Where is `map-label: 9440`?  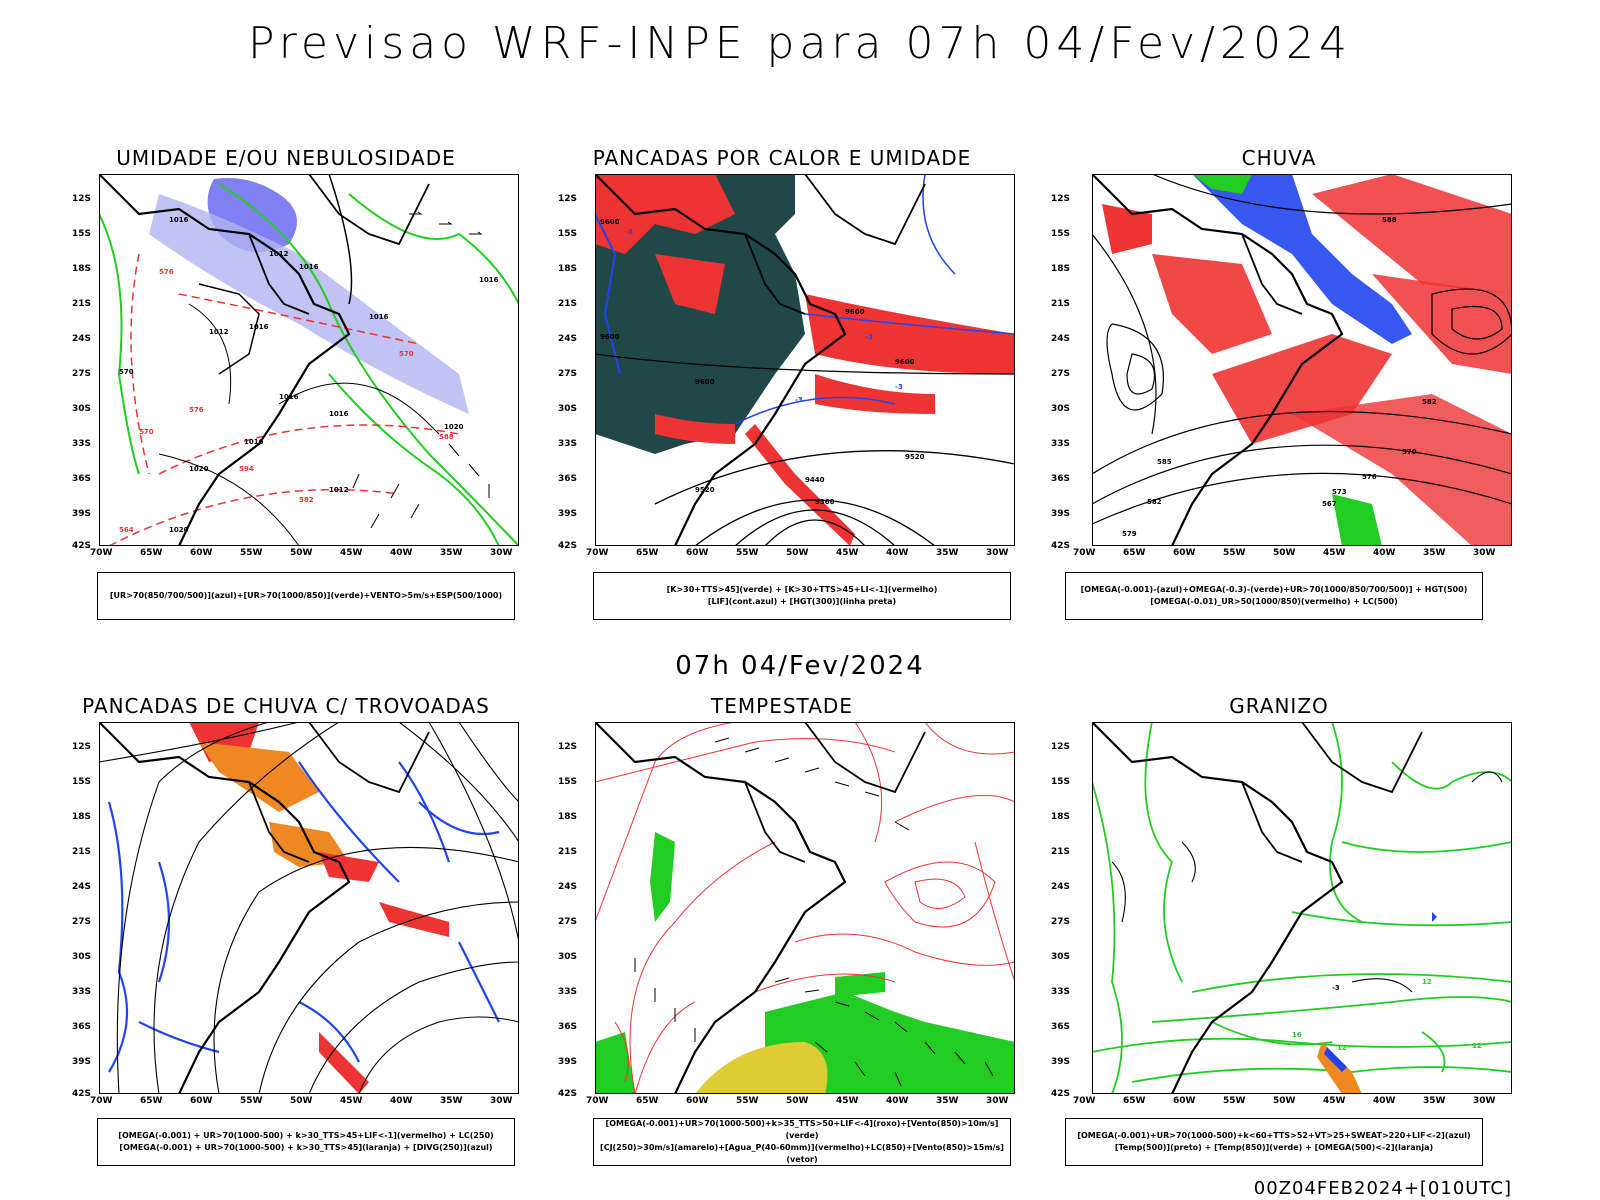 map-label: 9440 is located at coordinates (815, 480).